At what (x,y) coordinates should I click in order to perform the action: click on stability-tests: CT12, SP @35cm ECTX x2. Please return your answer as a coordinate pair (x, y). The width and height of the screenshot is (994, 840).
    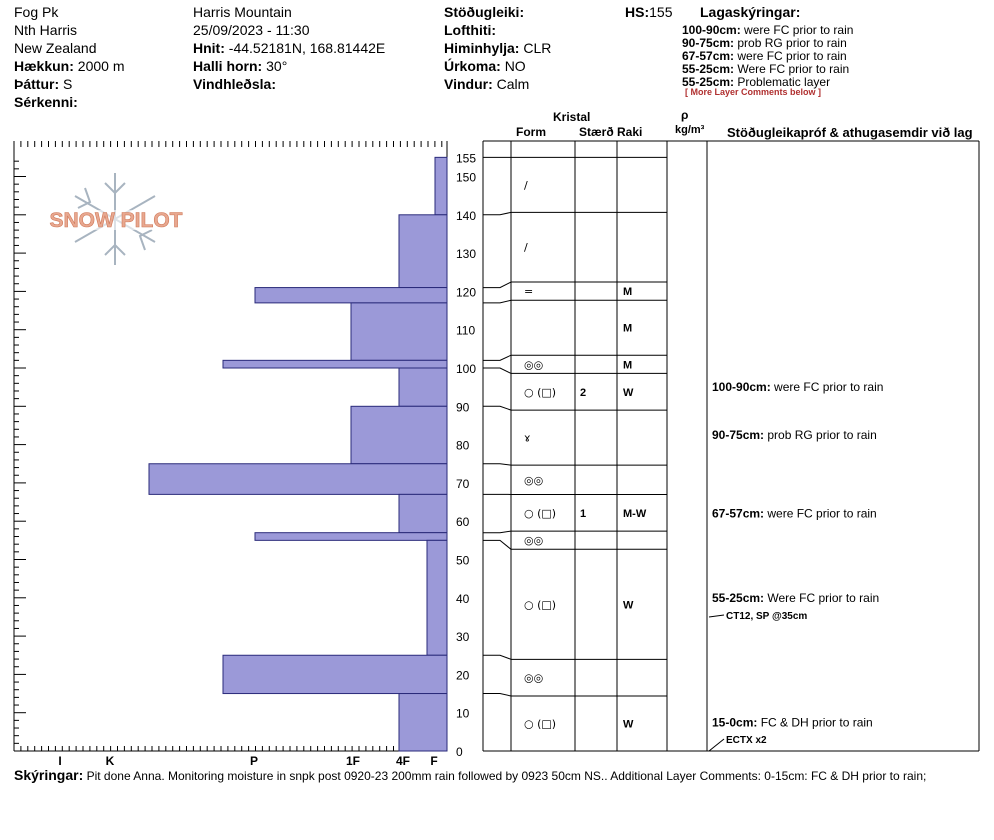
    Looking at the image, I should click on (757, 681).